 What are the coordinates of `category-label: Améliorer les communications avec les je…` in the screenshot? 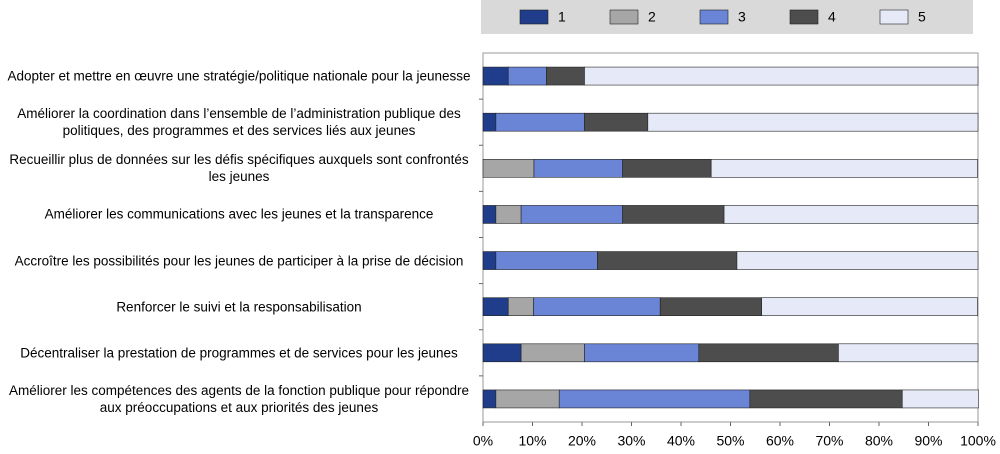 It's located at (239, 214).